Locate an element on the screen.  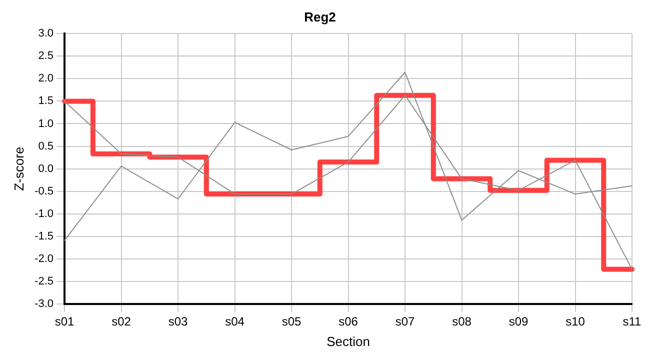
x-tick-label: s04 is located at coordinates (235, 321).